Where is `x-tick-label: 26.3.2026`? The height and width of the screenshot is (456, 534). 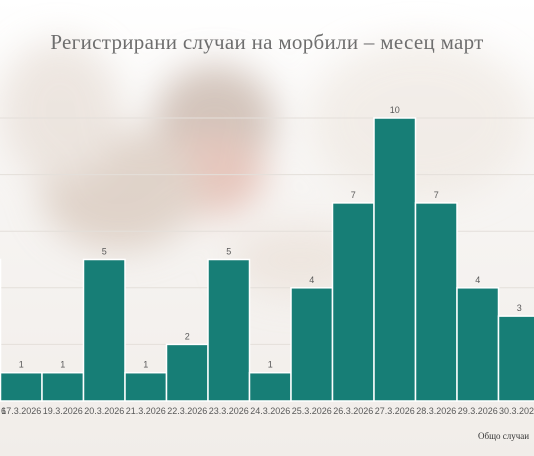 x-tick-label: 26.3.2026 is located at coordinates (353, 411).